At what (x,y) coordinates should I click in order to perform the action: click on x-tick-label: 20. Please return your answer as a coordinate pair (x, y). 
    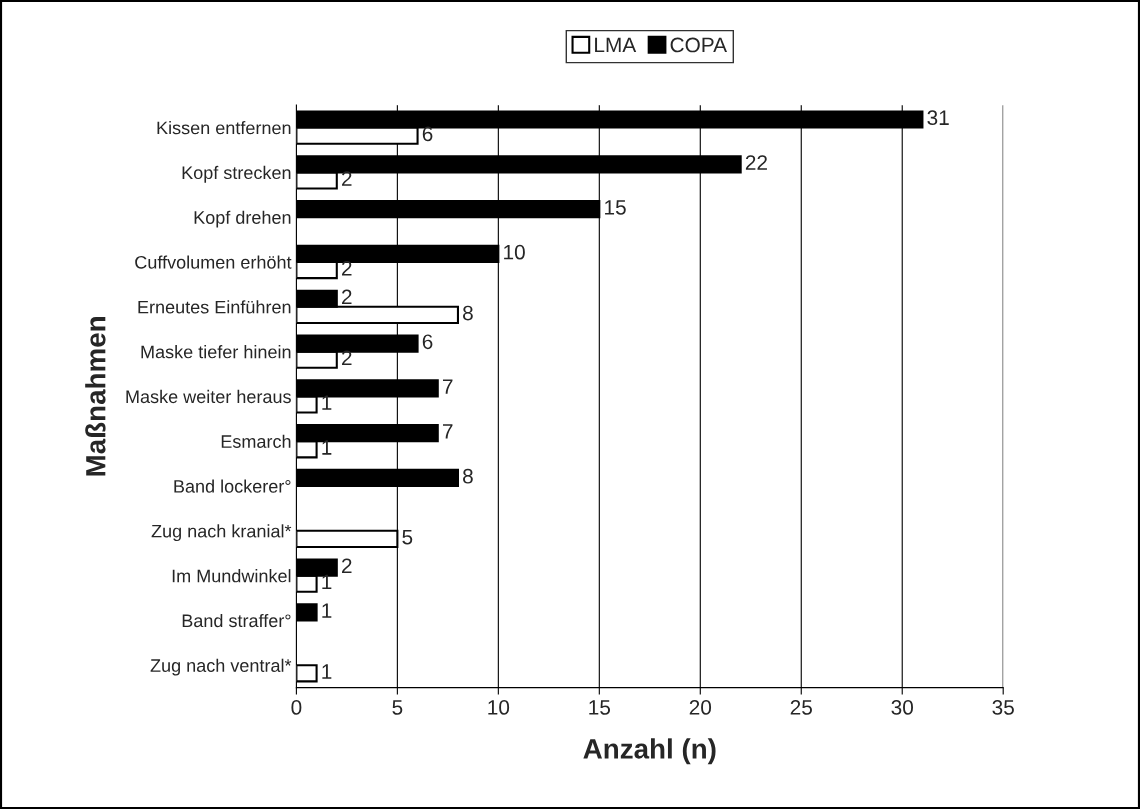
    Looking at the image, I should click on (700, 707).